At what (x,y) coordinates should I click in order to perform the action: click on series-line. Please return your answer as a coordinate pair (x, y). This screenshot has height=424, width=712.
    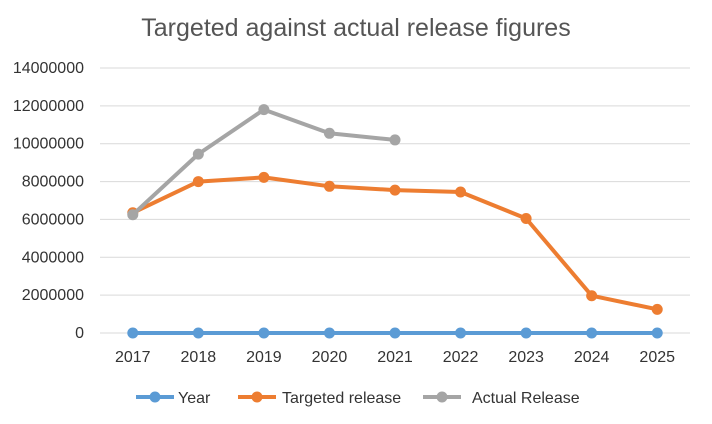
    Looking at the image, I should click on (263, 162).